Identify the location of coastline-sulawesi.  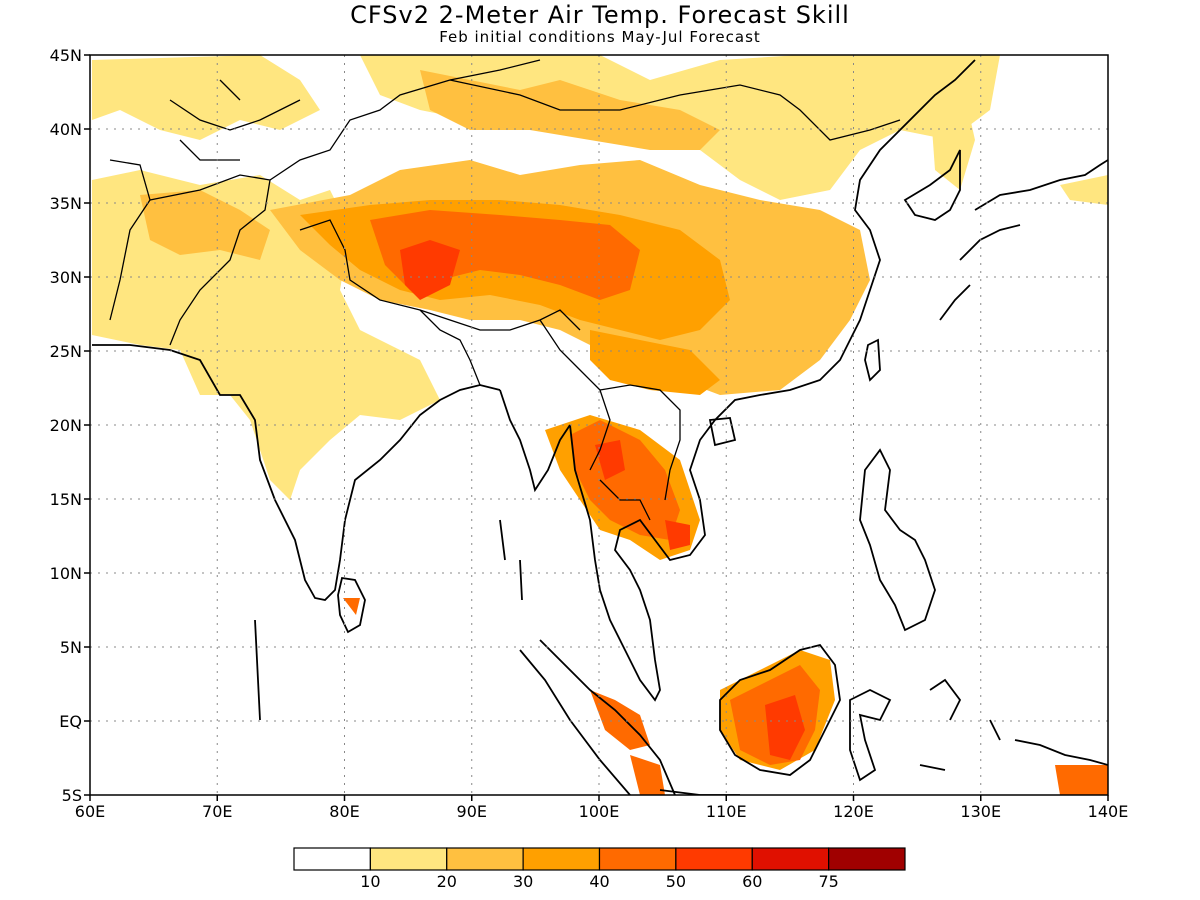
(870, 735).